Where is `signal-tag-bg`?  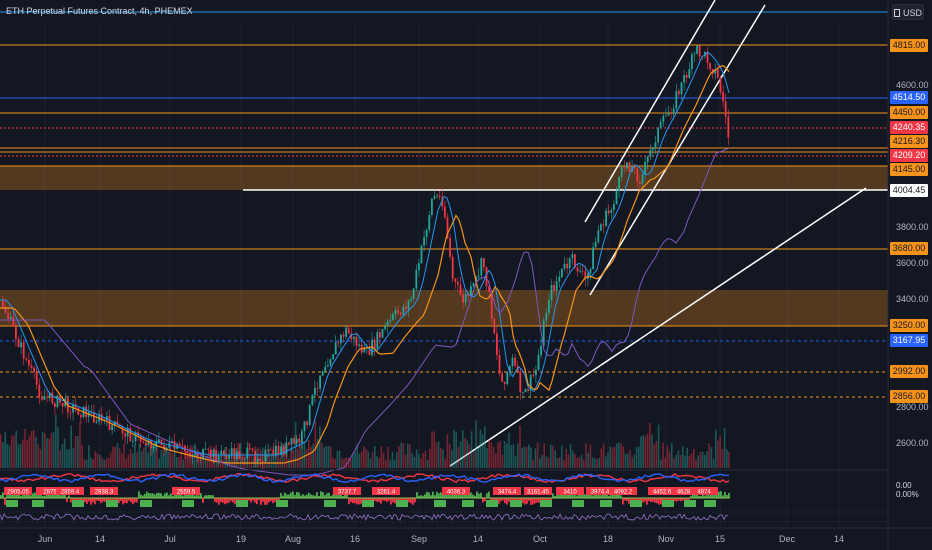
signal-tag-bg is located at coordinates (386, 491).